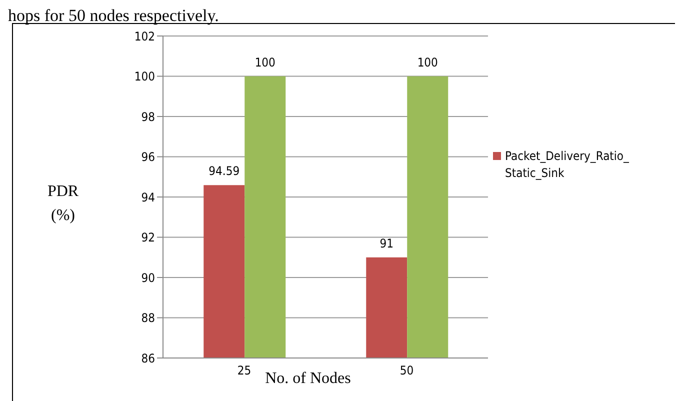 The height and width of the screenshot is (401, 677). I want to click on legend-label: Packet_Delivery_Ratio_Static_Sink, so click(567, 165).